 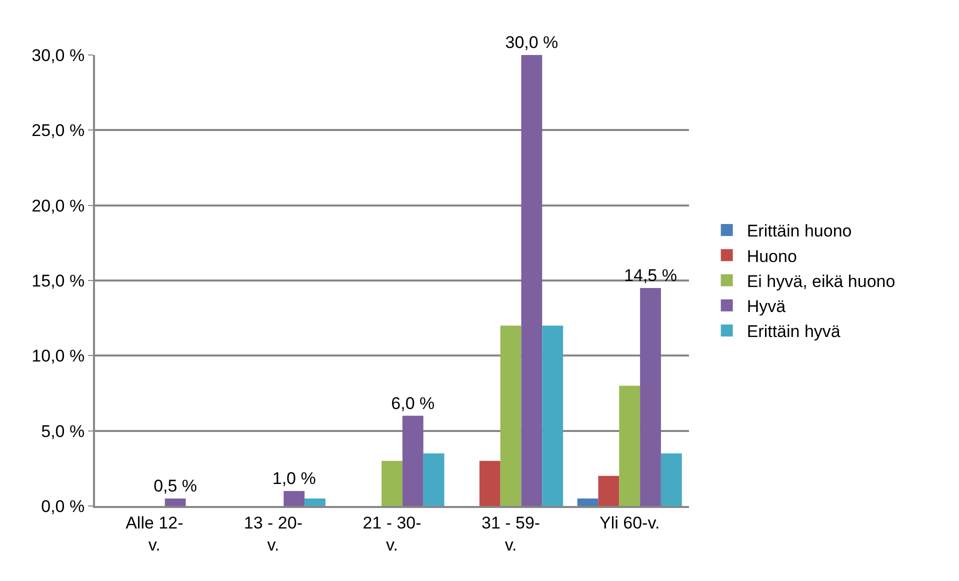 What do you see at coordinates (63, 506) in the screenshot?
I see `y-tick-label: 0,0 %` at bounding box center [63, 506].